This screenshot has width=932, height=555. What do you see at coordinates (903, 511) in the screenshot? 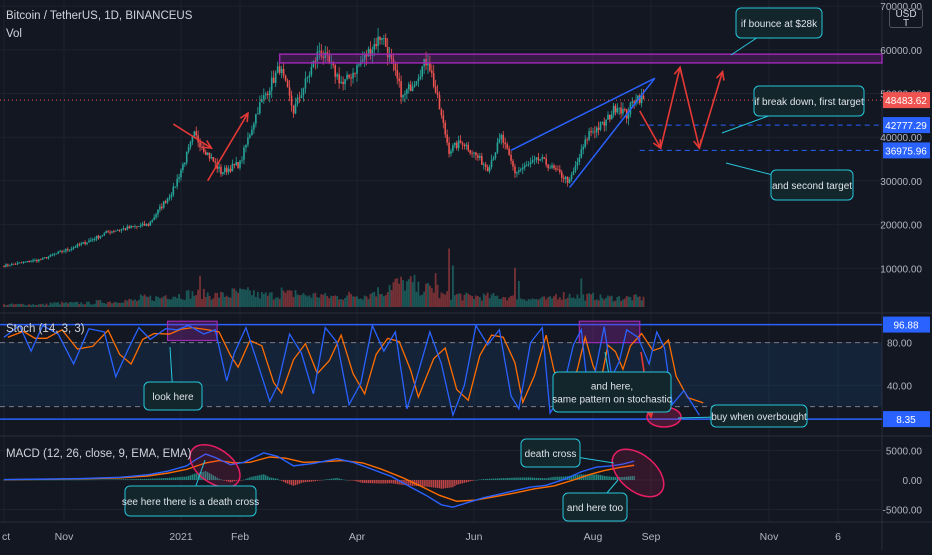
I see `macd-axis-label: -5000.00` at bounding box center [903, 511].